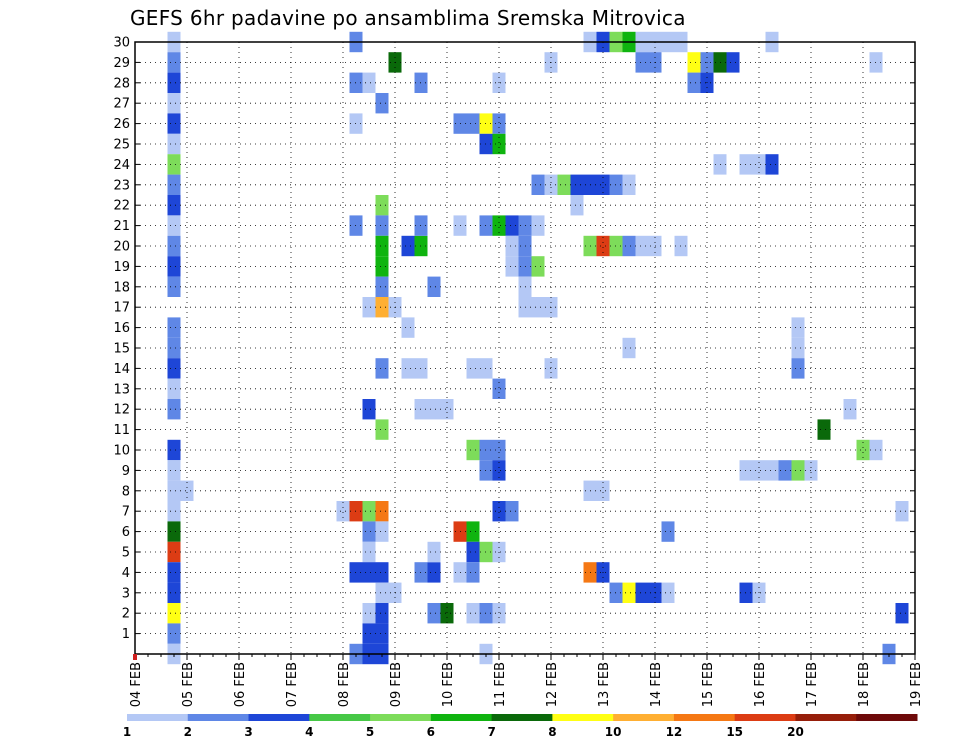 Image resolution: width=960 pixels, height=742 pixels. I want to click on x-tick-label: 15 FEB, so click(708, 684).